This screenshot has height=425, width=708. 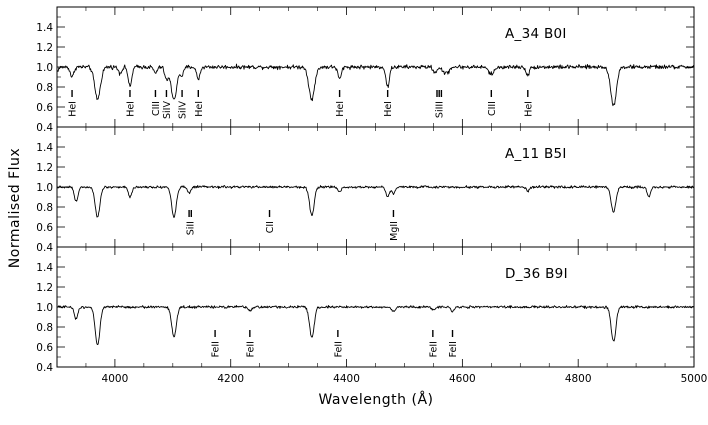 What do you see at coordinates (115, 379) in the screenshot?
I see `x-tick-label: 4000` at bounding box center [115, 379].